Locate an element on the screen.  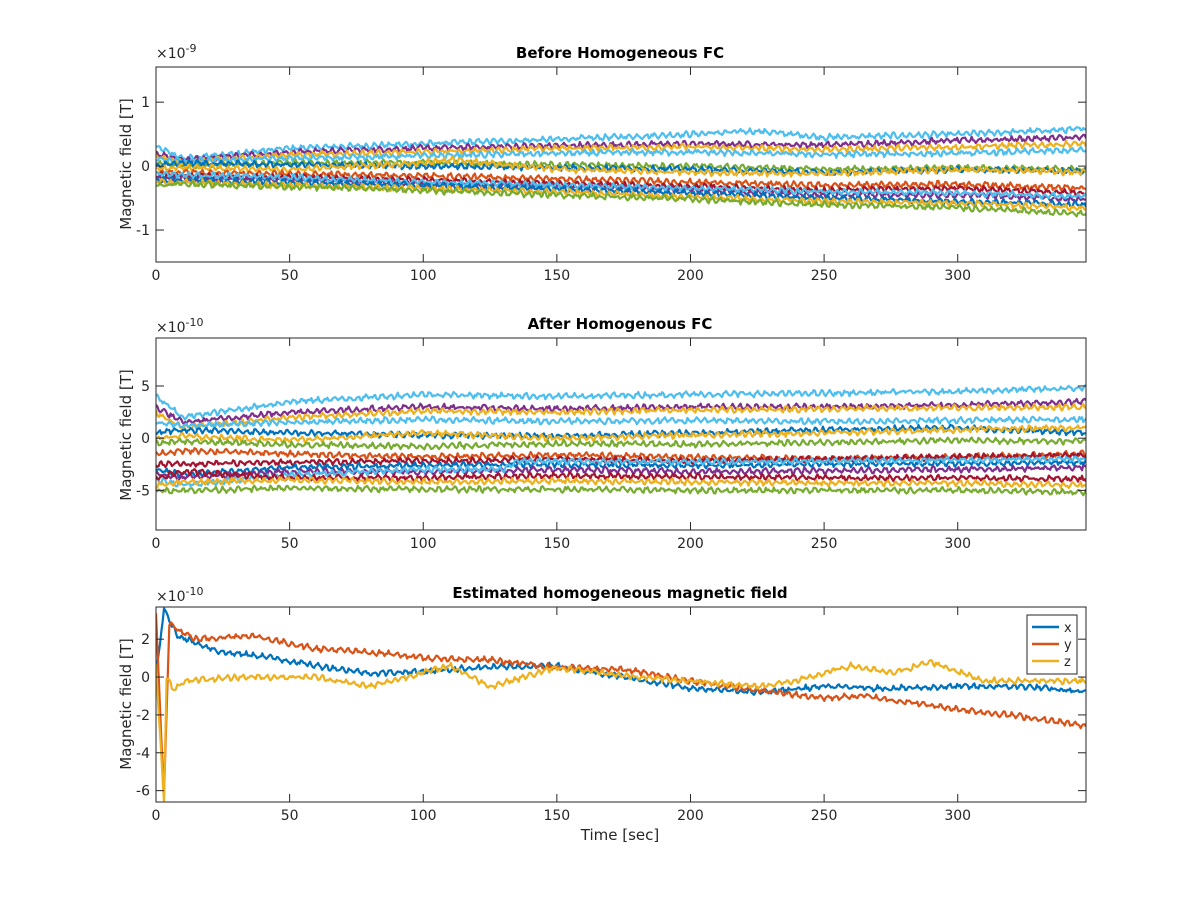
y-tick-label: 1 is located at coordinates (145, 103).